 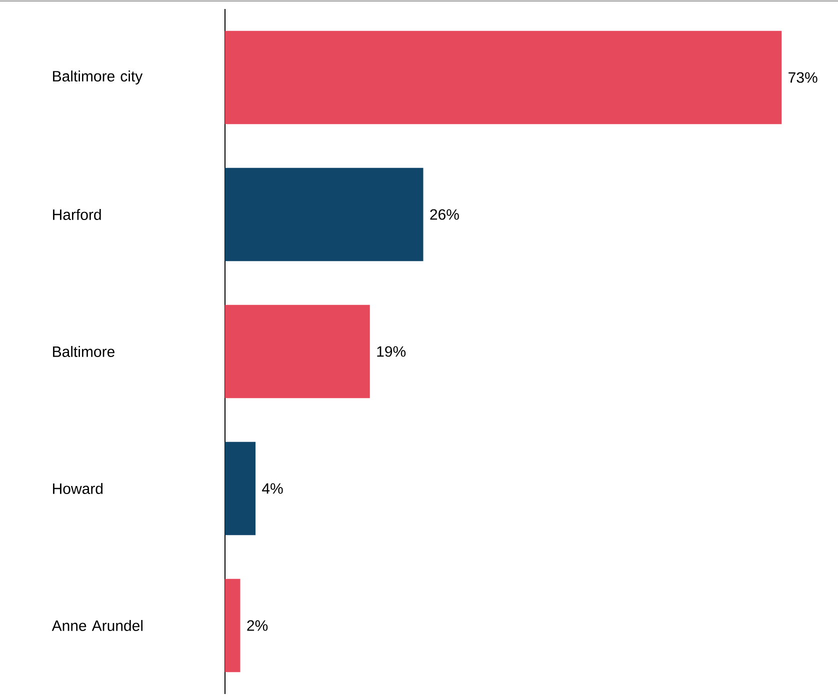 What do you see at coordinates (391, 351) in the screenshot?
I see `data-label: 19%` at bounding box center [391, 351].